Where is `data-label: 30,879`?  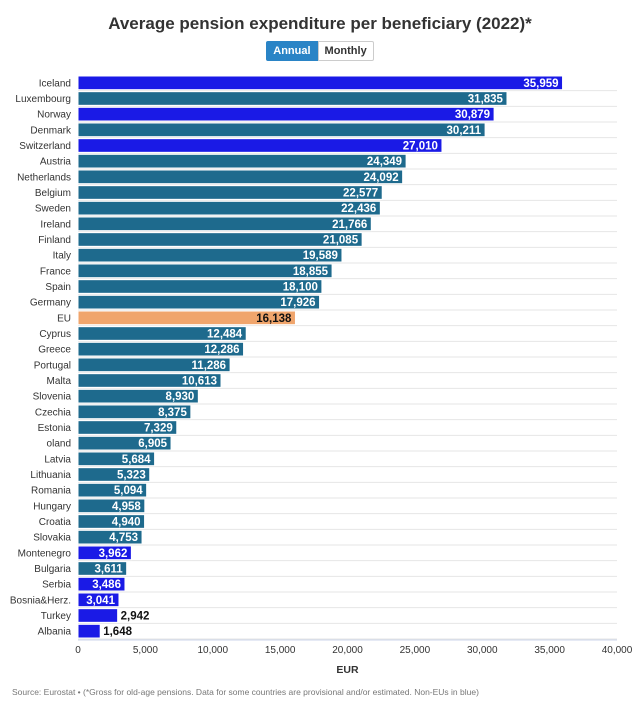 data-label: 30,879 is located at coordinates (472, 115).